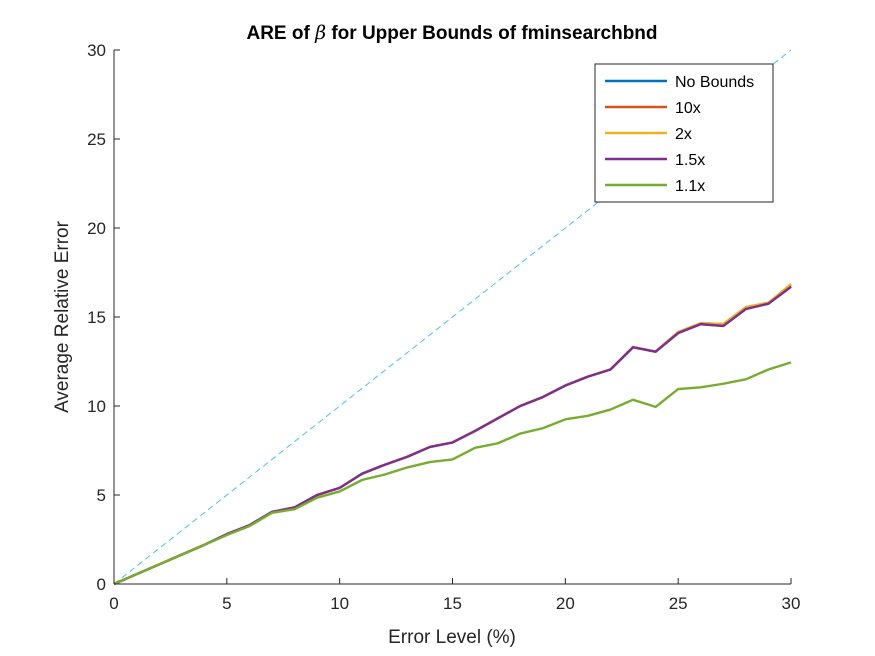 Image resolution: width=875 pixels, height=656 pixels. What do you see at coordinates (678, 603) in the screenshot?
I see `x-tick-label: 25` at bounding box center [678, 603].